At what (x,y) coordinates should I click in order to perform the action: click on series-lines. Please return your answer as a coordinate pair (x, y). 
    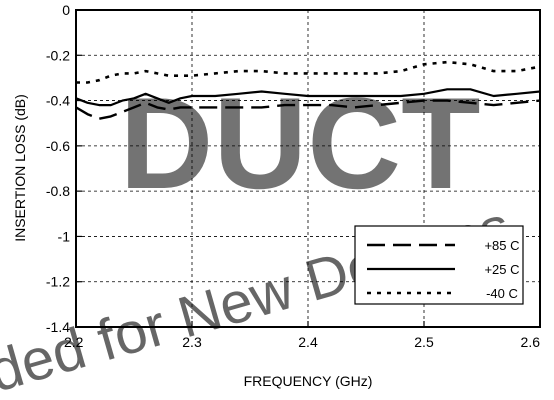
    Looking at the image, I should click on (308, 90).